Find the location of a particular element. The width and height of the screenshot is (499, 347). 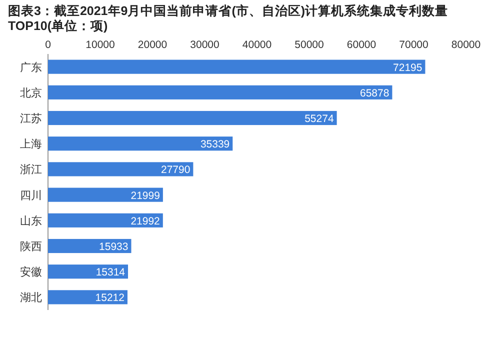

x-tick-label: 0 is located at coordinates (48, 45).